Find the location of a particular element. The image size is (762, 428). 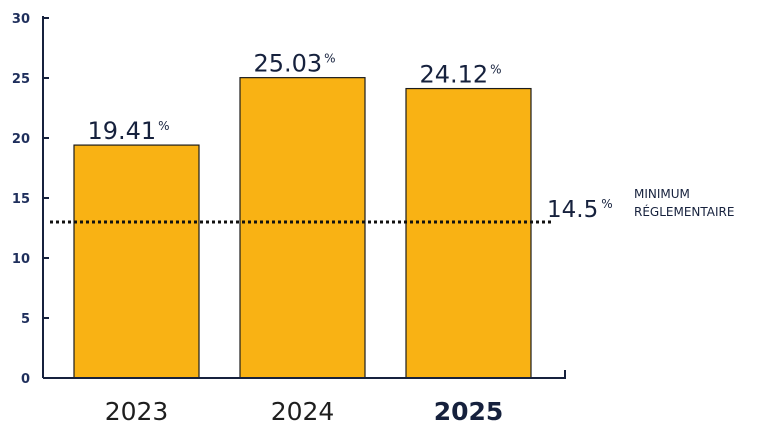

bar-2023 is located at coordinates (136, 261).